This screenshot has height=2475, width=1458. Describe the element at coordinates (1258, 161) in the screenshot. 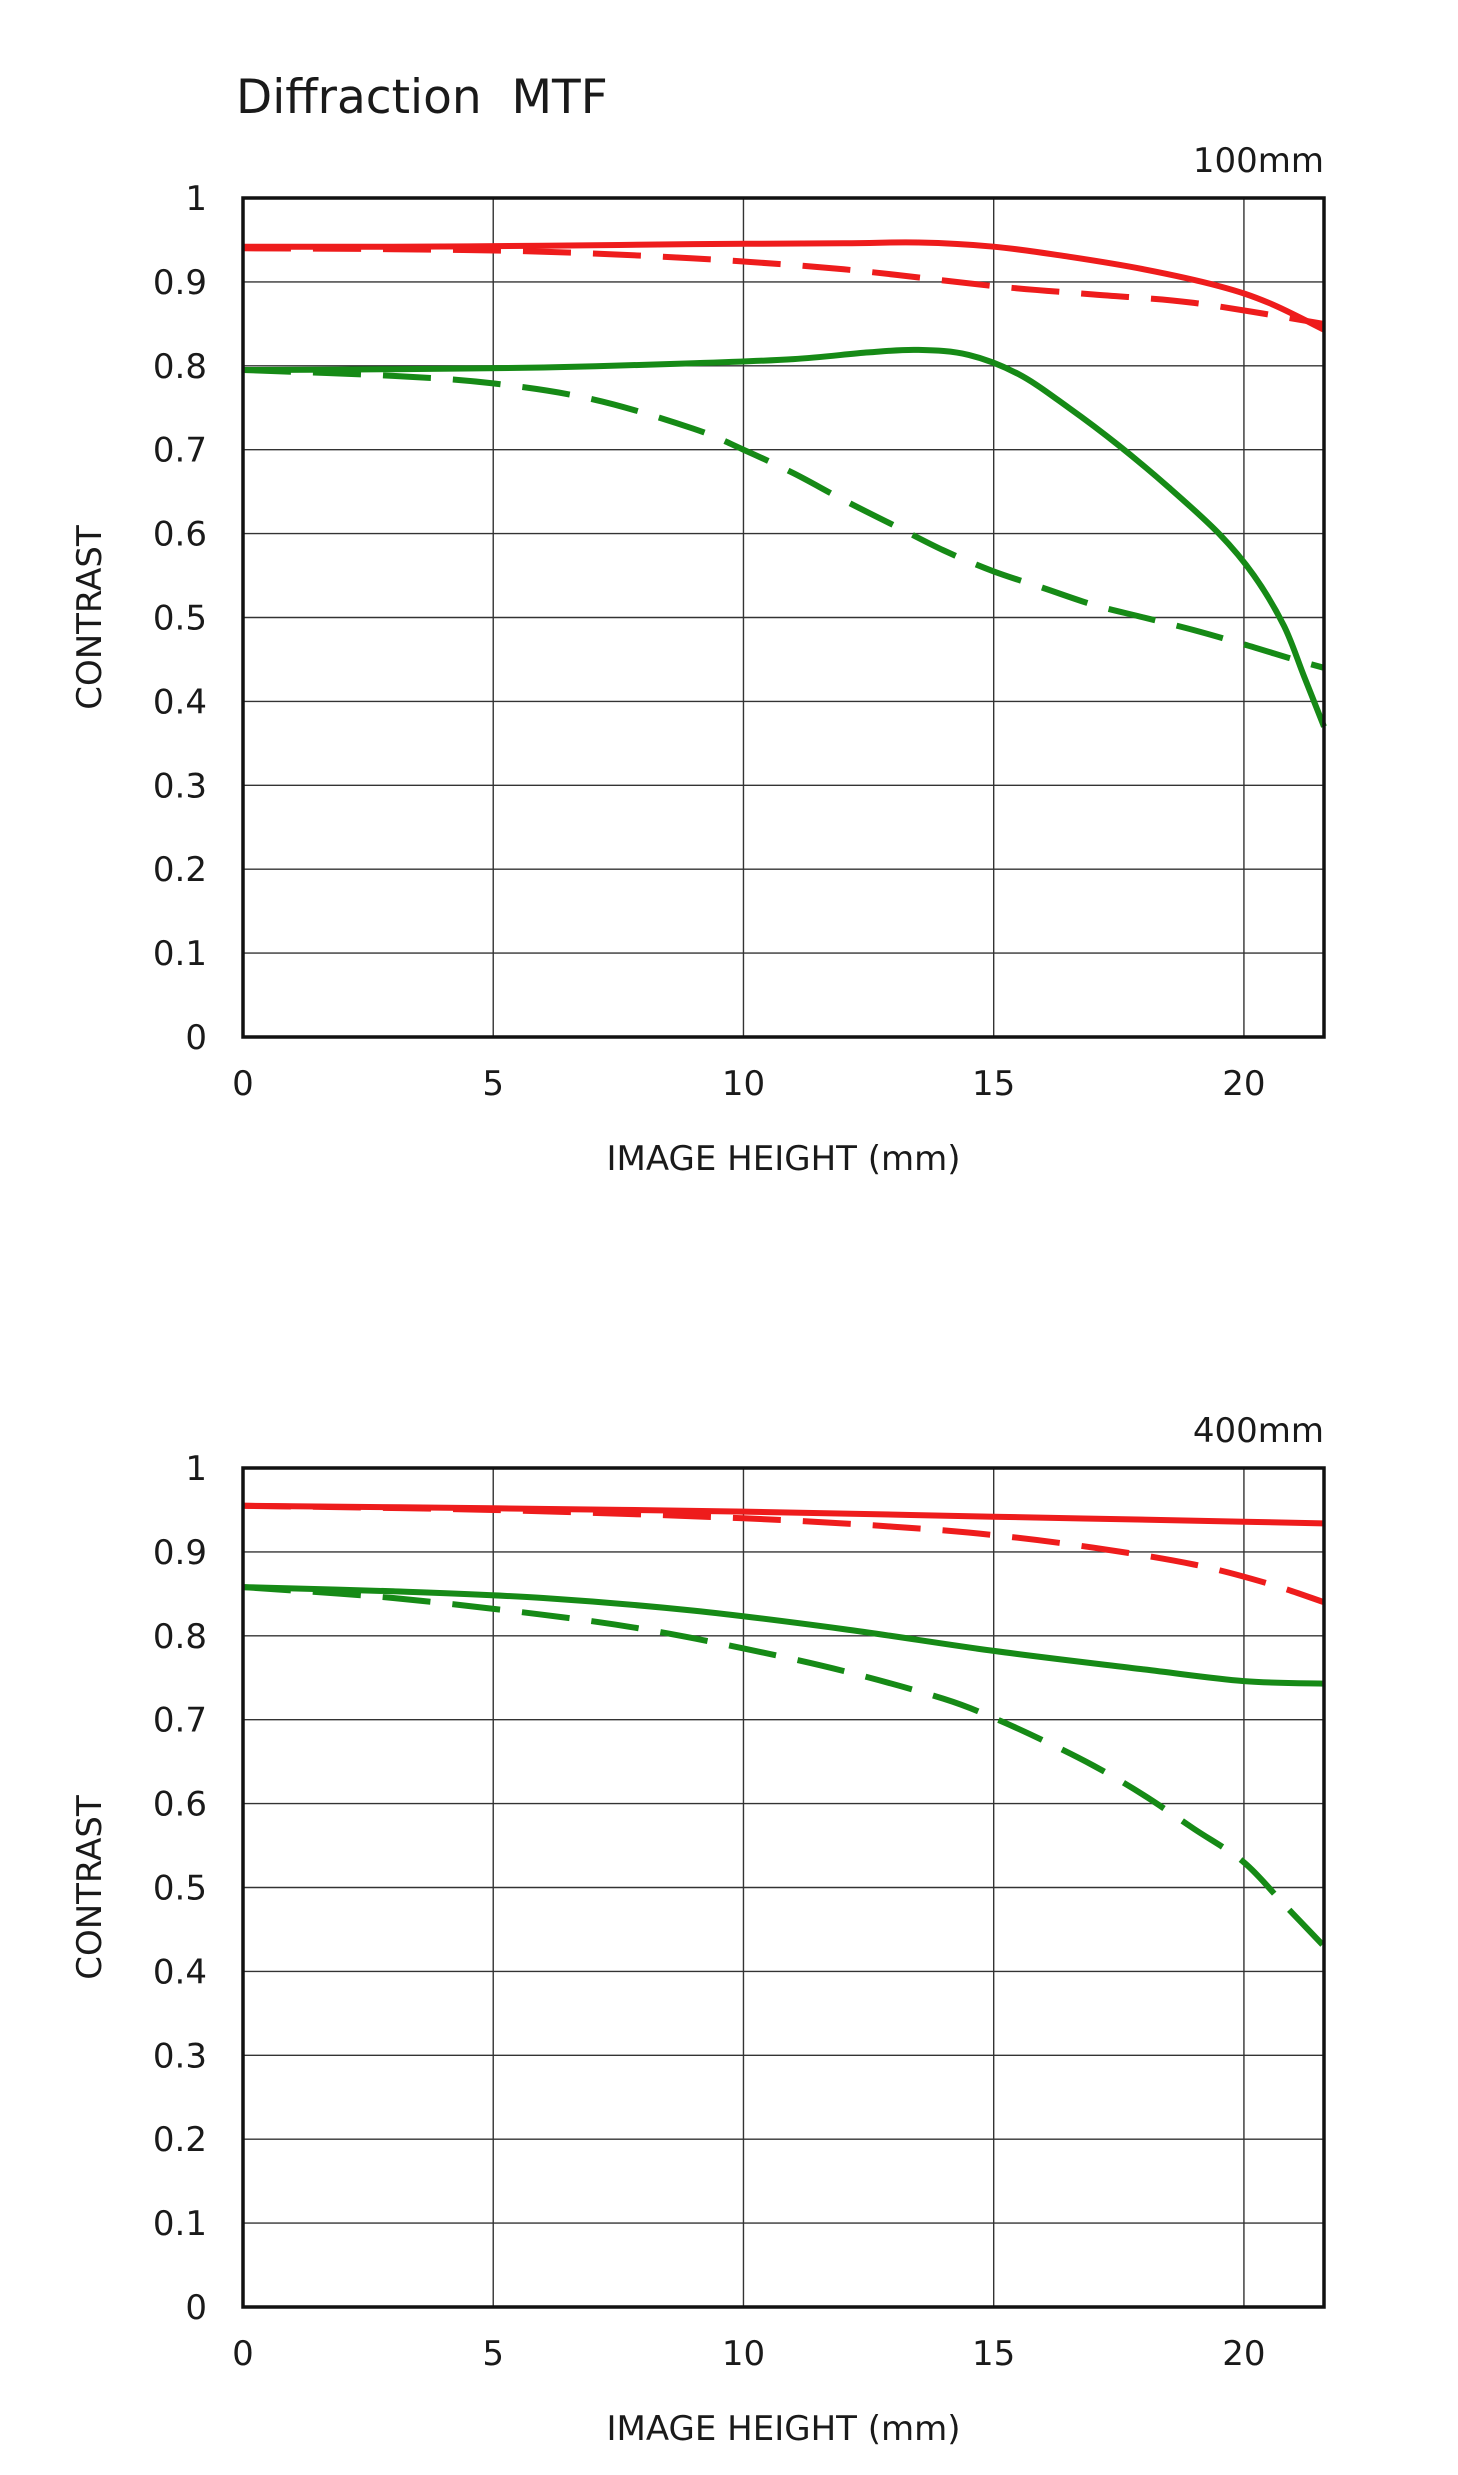

I see `focal-length-label: 100mm` at that location.